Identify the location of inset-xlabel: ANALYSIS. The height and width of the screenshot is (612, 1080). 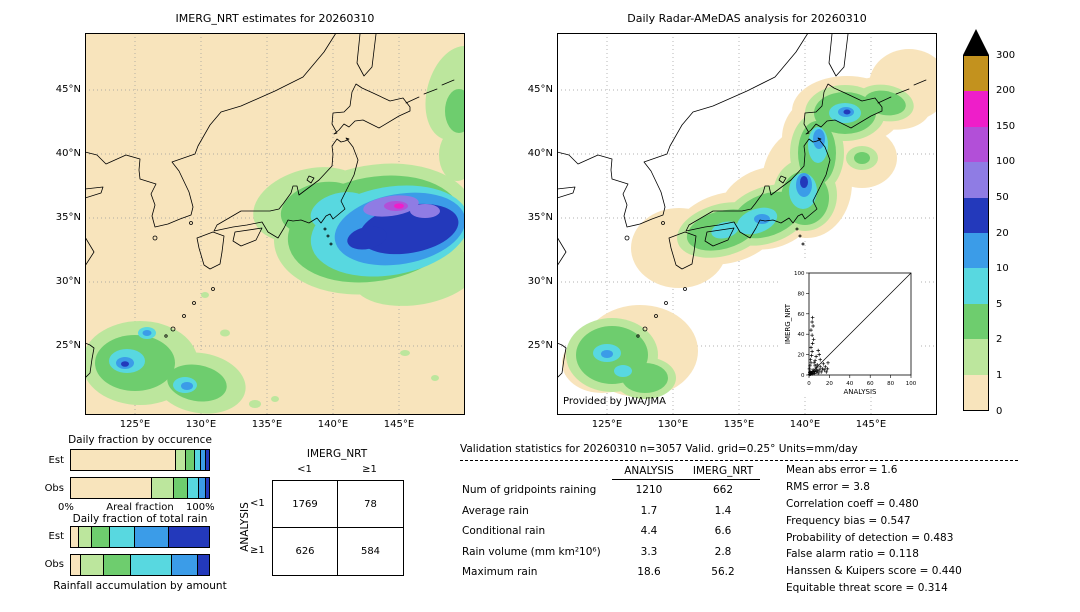
(860, 392).